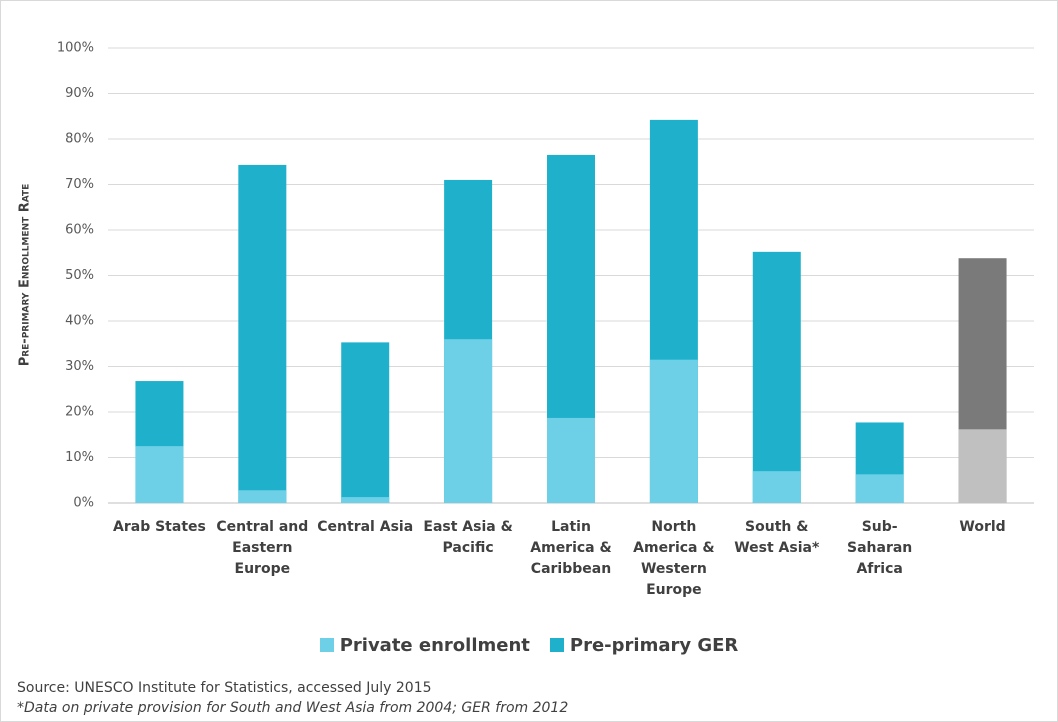 The width and height of the screenshot is (1058, 722). Describe the element at coordinates (571, 548) in the screenshot. I see `x-tick-label: Latin America & Caribbean` at that location.